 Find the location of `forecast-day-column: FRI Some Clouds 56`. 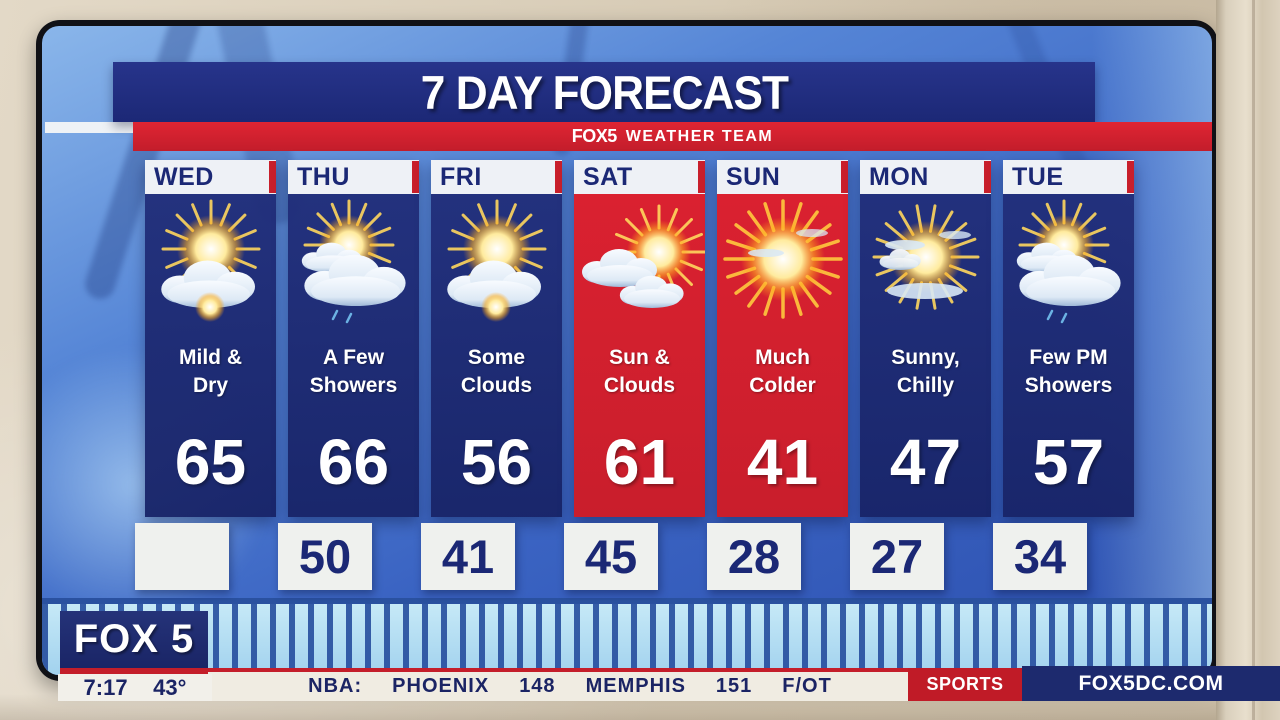

forecast-day-column: FRI Some Clouds 56 is located at coordinates (496, 338).